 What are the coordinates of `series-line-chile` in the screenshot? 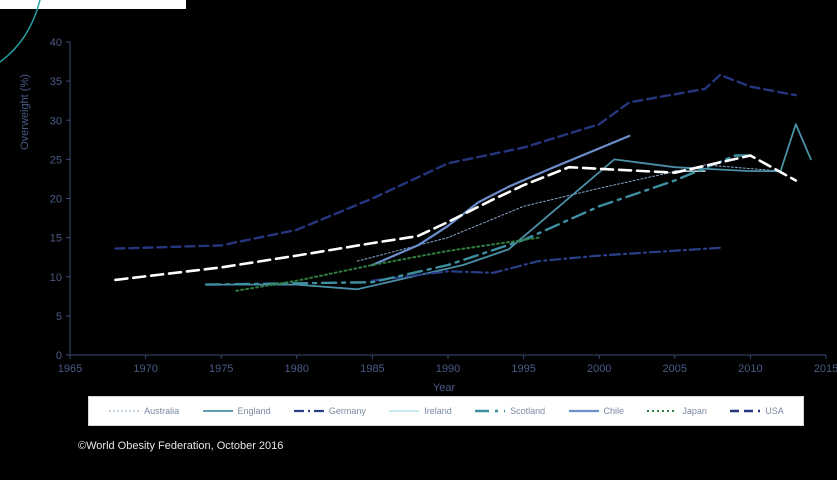 It's located at (501, 200).